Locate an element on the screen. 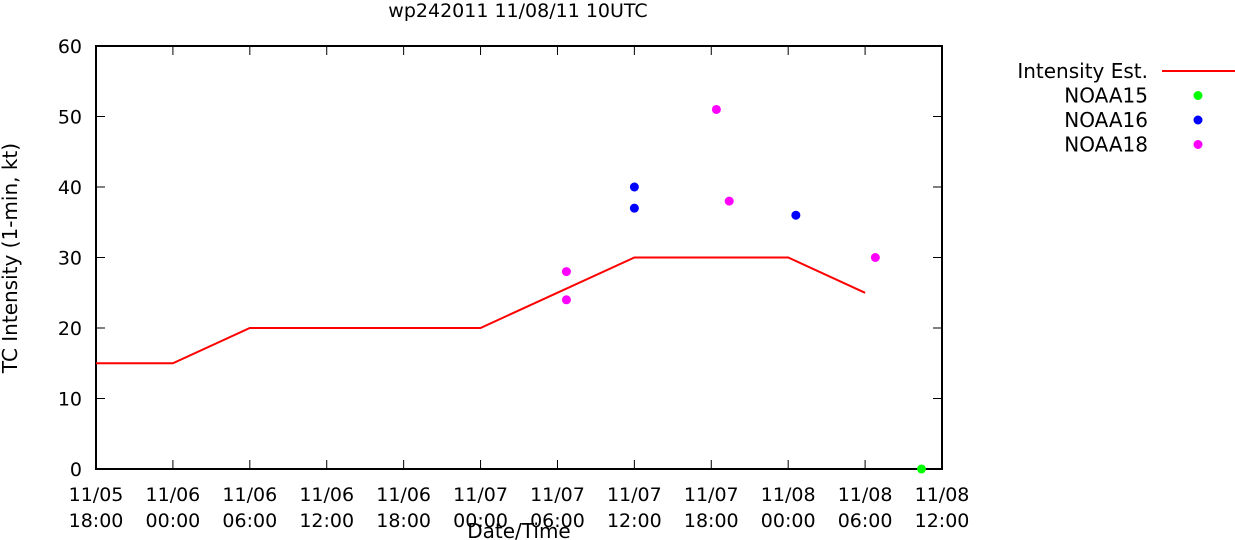 This screenshot has height=540, width=1235. x-axis-label: Date/Time is located at coordinates (519, 529).